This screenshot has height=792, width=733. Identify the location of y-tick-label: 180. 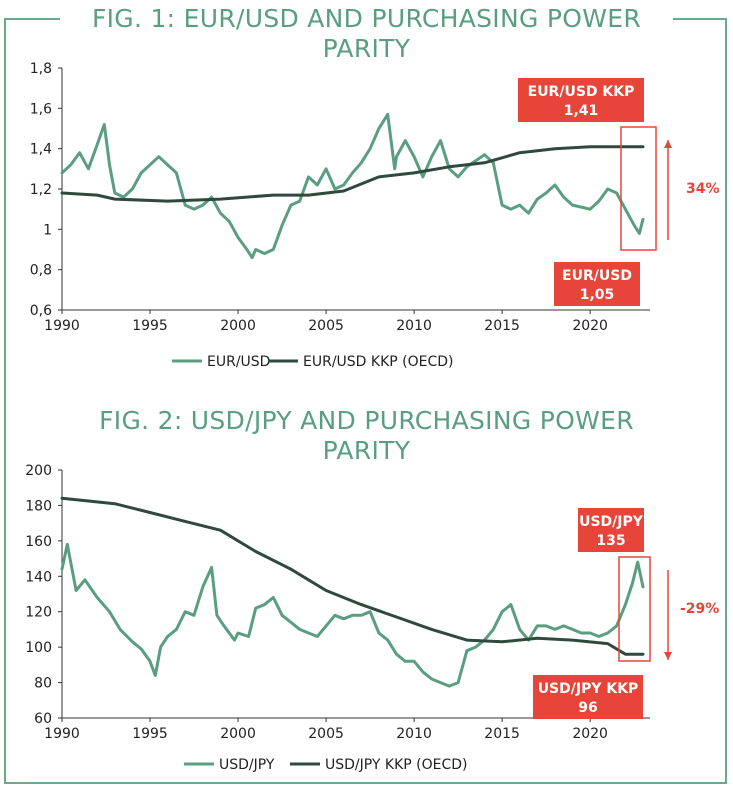
(38, 506).